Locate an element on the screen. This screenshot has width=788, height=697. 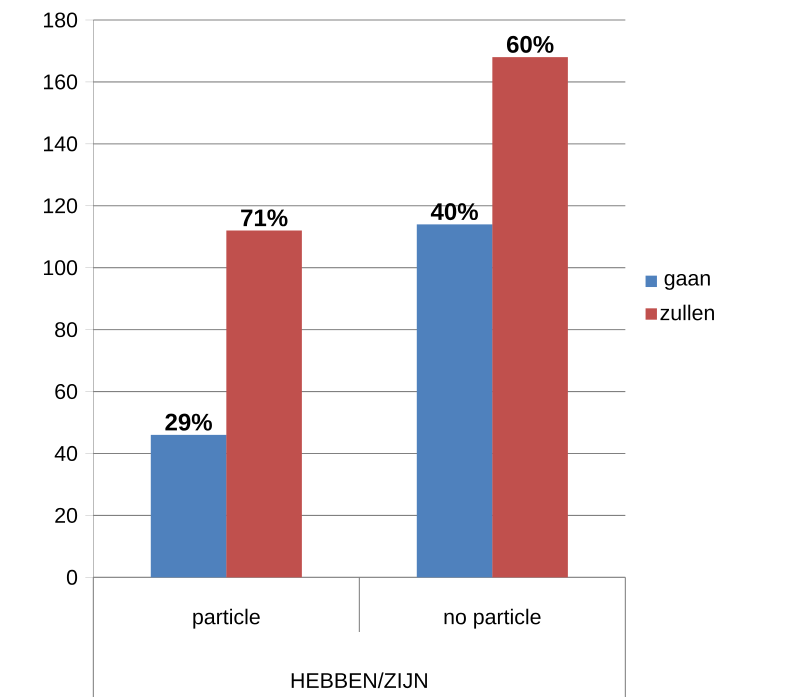
annotation: 71% is located at coordinates (264, 217).